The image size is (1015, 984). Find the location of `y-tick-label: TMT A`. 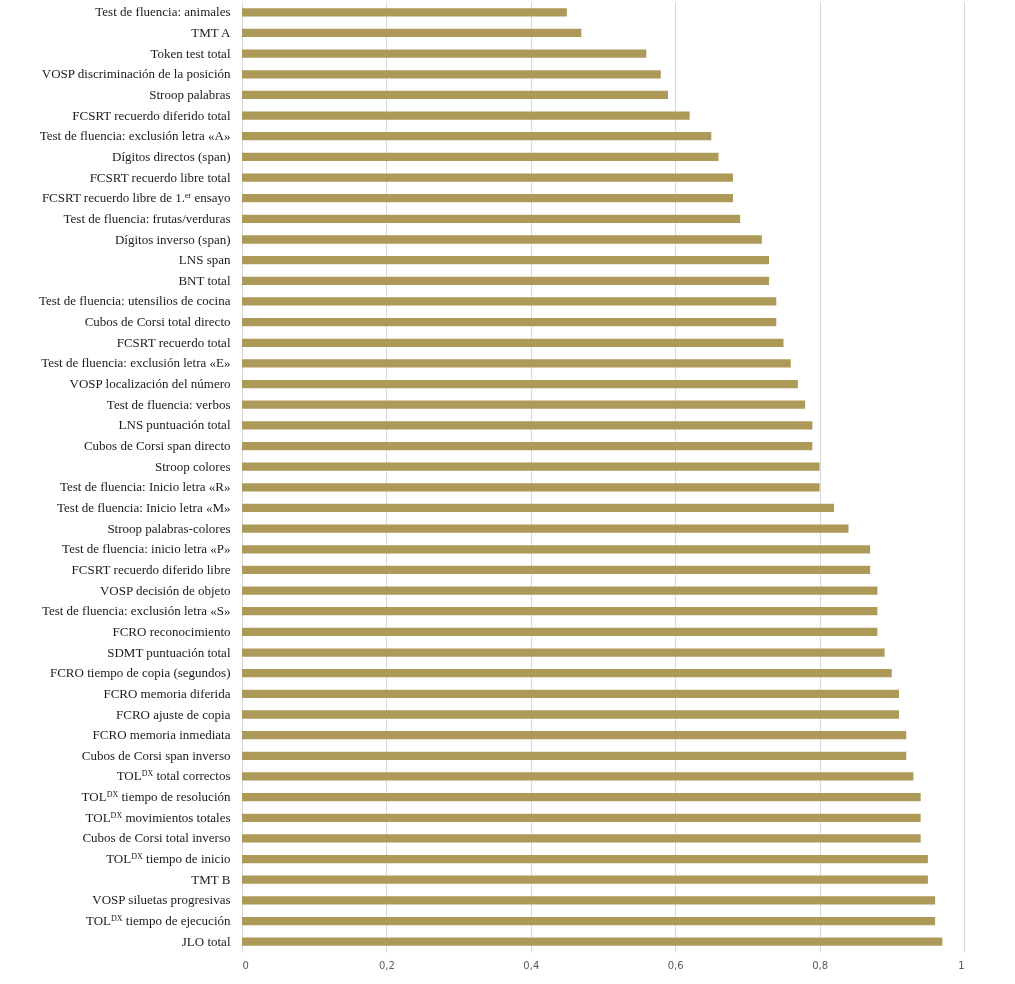

y-tick-label: TMT A is located at coordinates (211, 32).